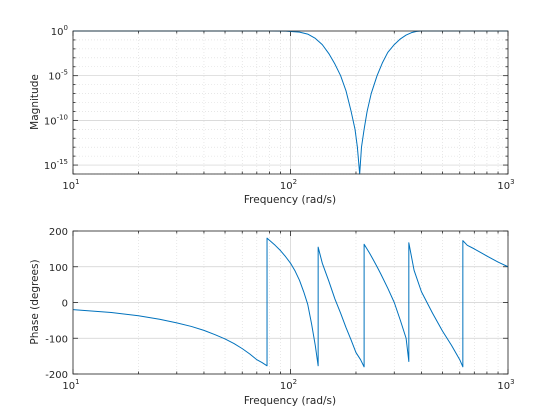  I want to click on y-tick-exponent: -10, so click(62, 117).